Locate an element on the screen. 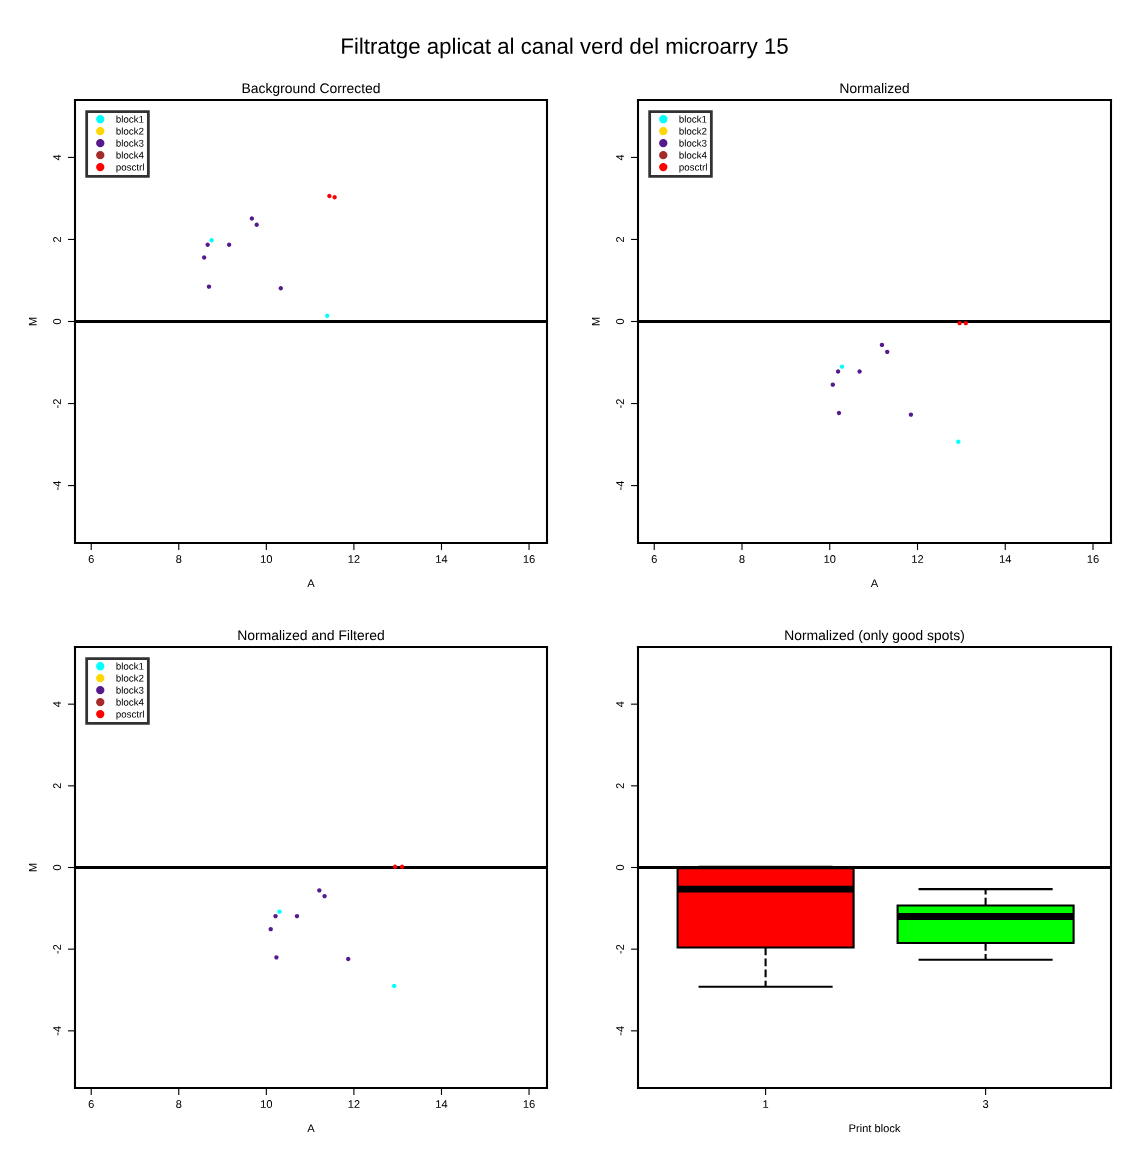 This screenshot has width=1129, height=1157. x-tick-label: 3 is located at coordinates (985, 1104).